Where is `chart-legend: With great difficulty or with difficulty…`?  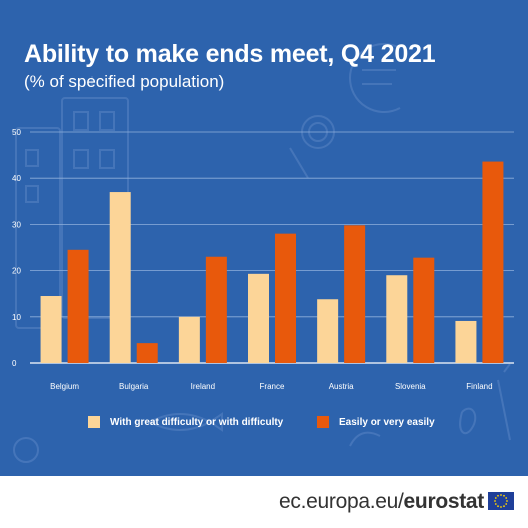
chart-legend: With great difficulty or with difficulty… is located at coordinates (264, 426).